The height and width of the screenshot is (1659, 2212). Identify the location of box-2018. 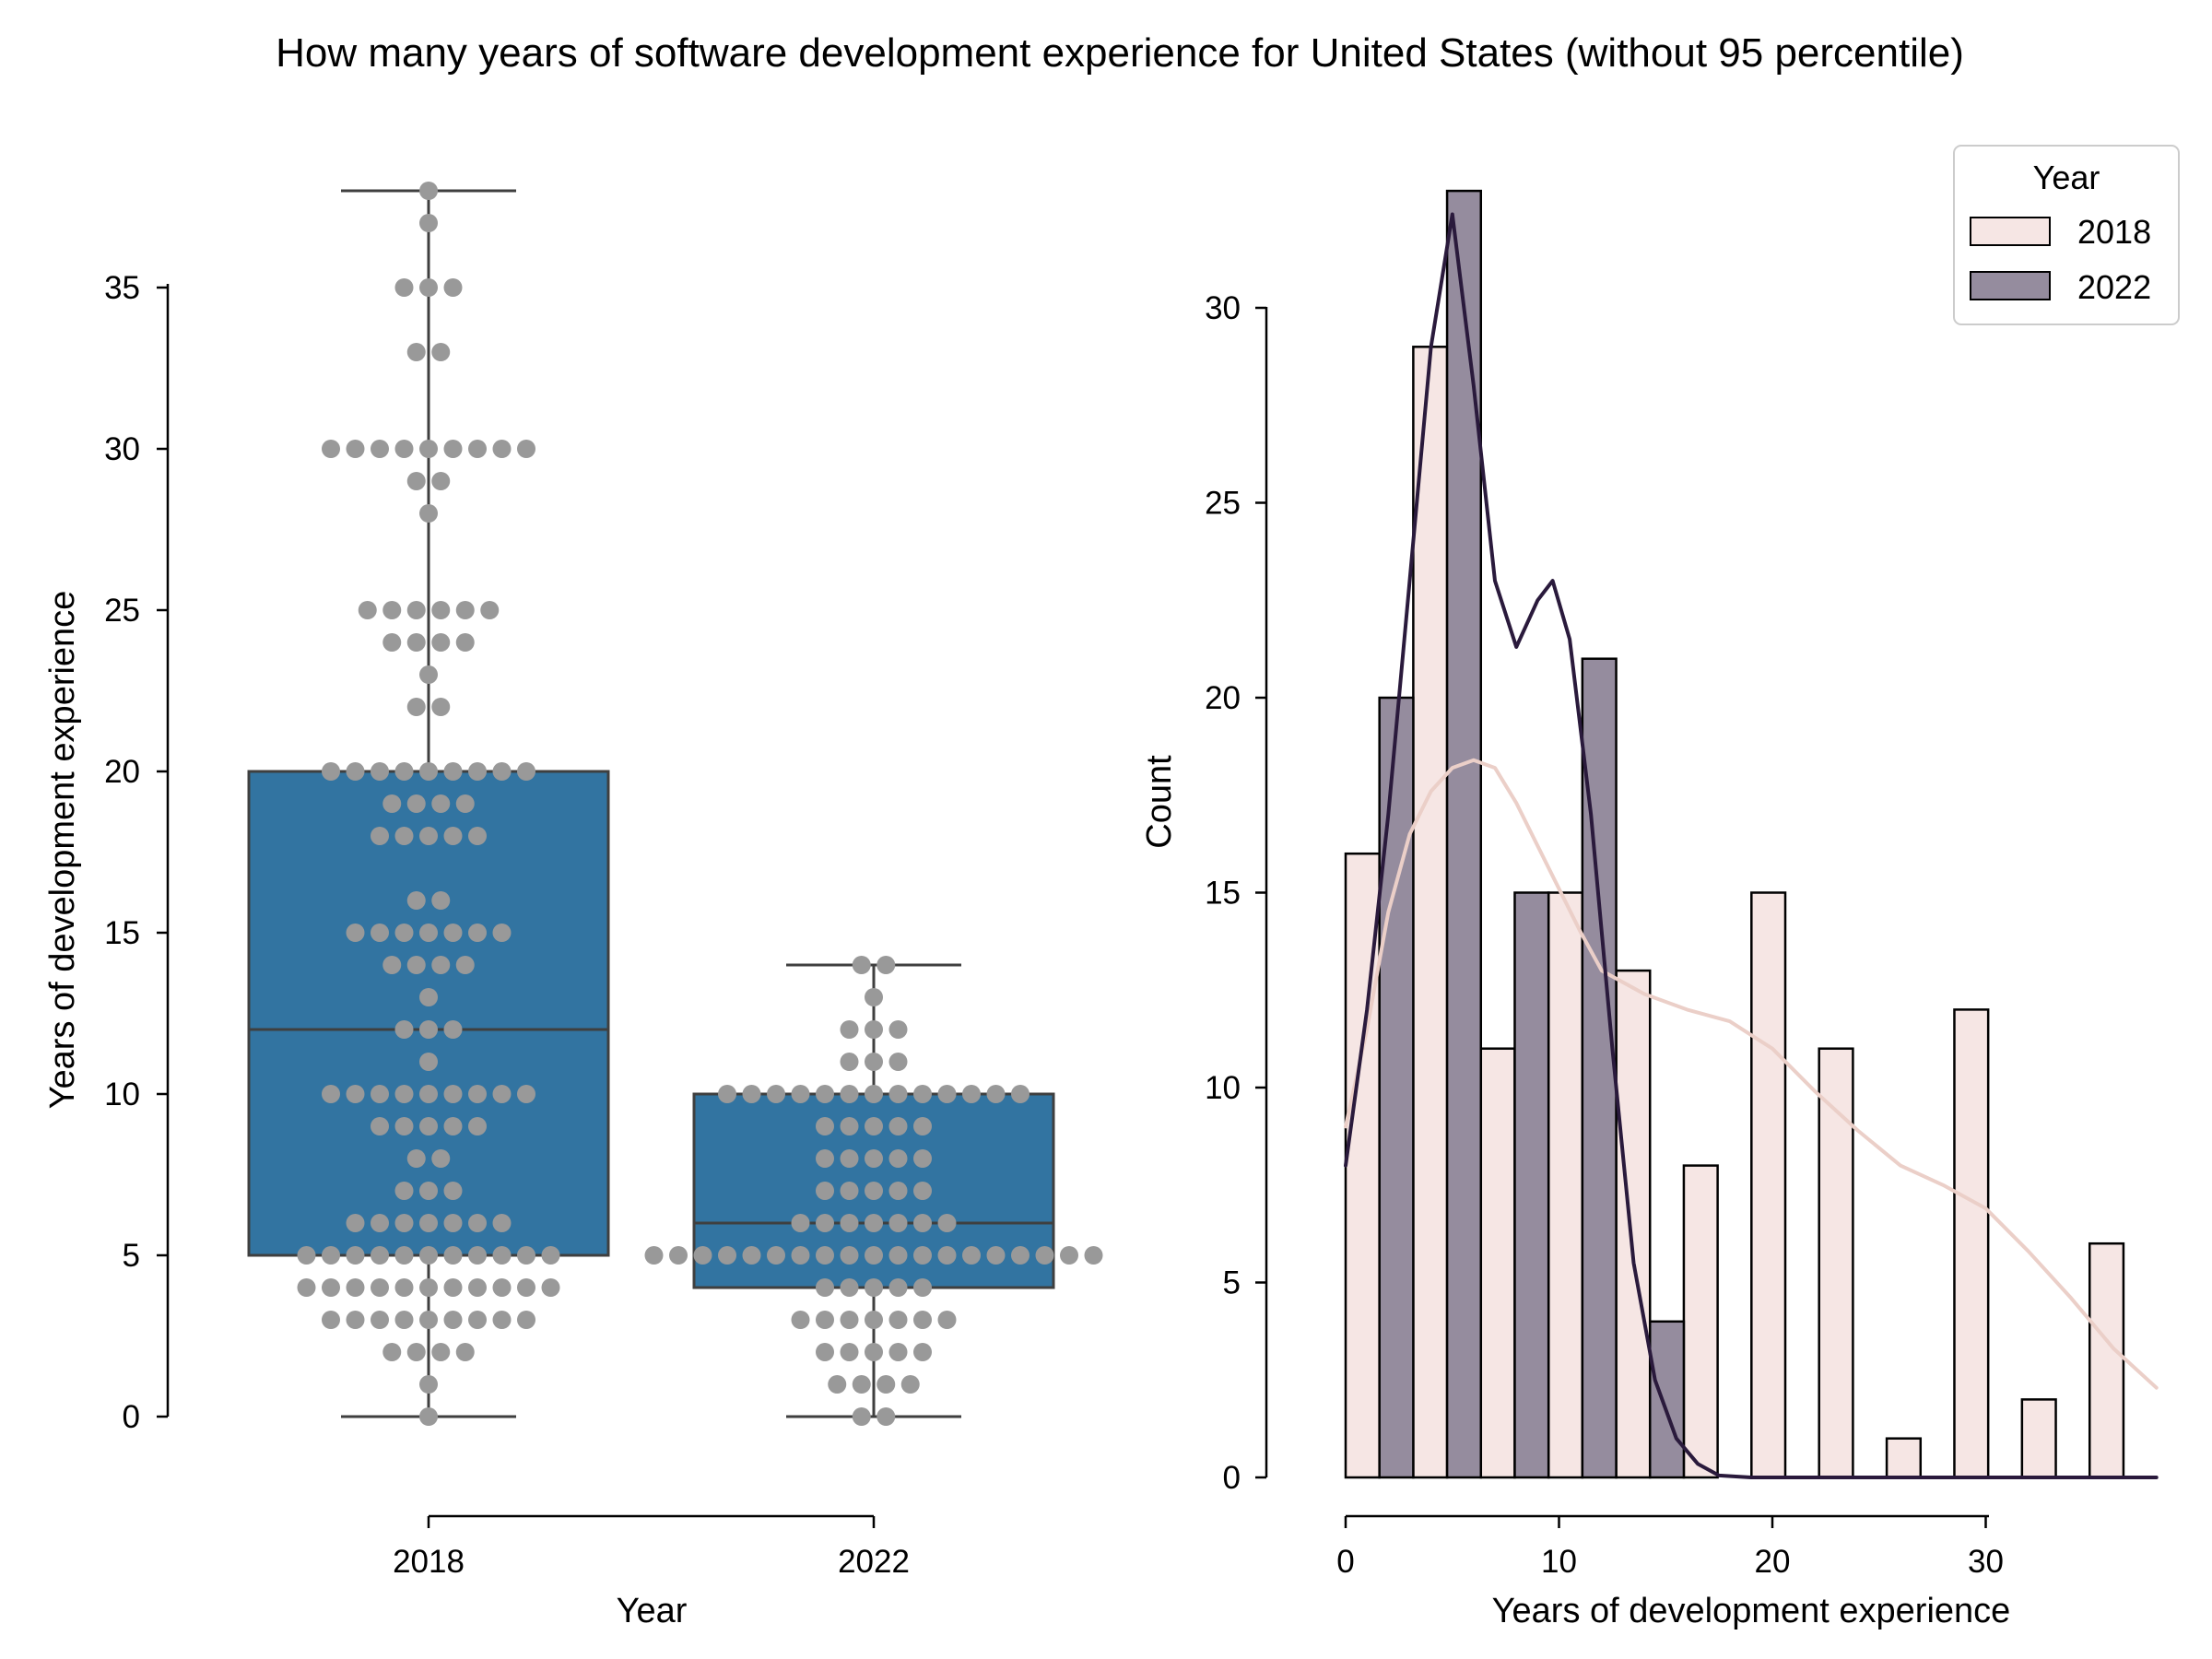
(428, 803).